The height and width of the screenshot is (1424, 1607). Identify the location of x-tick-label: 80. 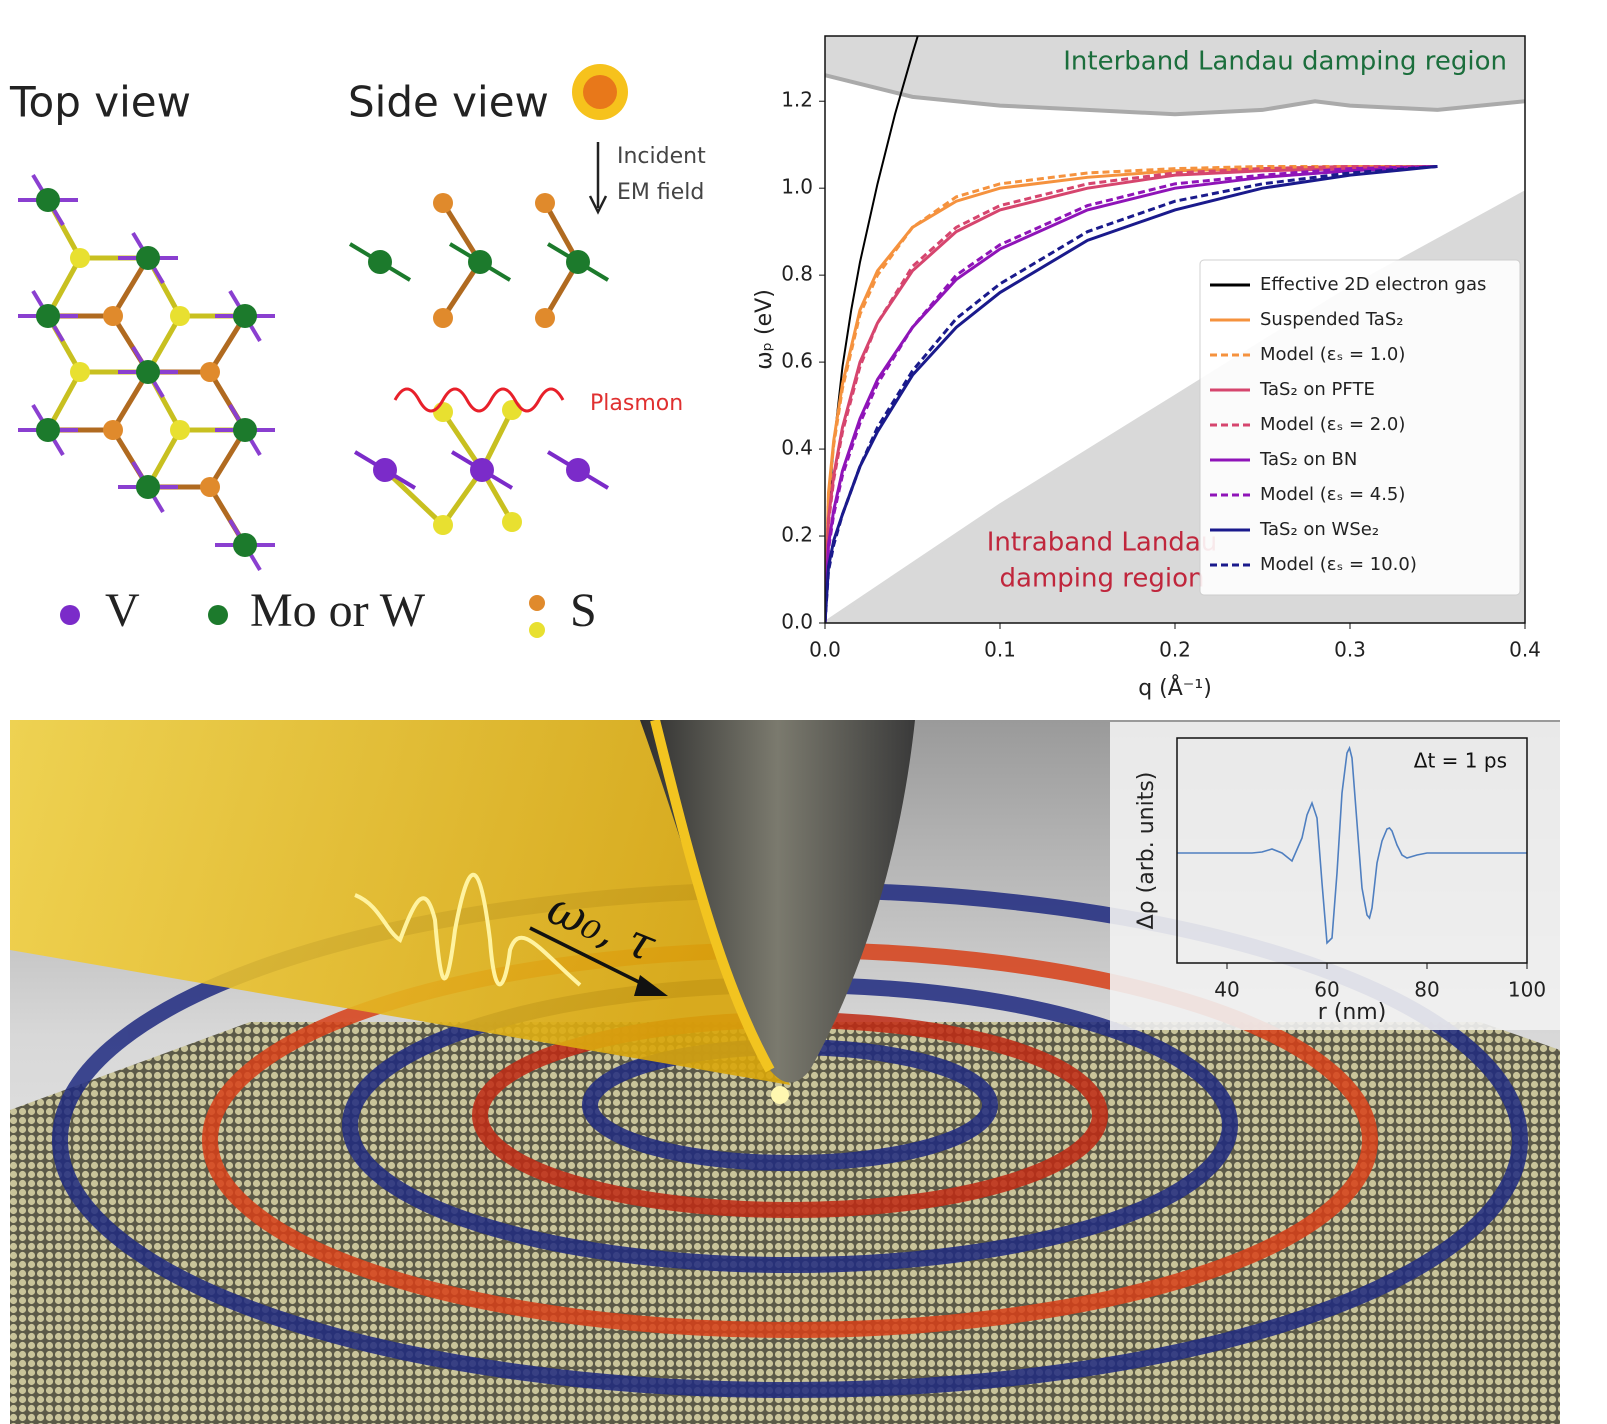
(1426, 990).